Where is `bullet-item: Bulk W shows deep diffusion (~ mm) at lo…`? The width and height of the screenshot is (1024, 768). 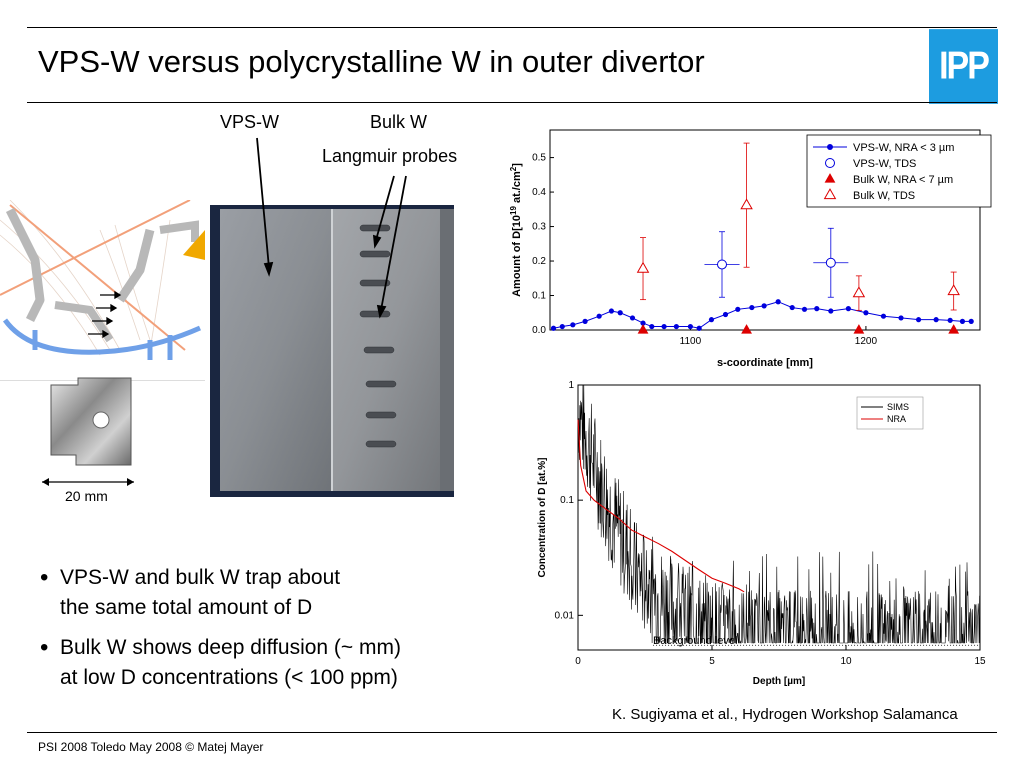 bullet-item: Bulk W shows deep diffusion (~ mm) at lo… is located at coordinates (220, 663).